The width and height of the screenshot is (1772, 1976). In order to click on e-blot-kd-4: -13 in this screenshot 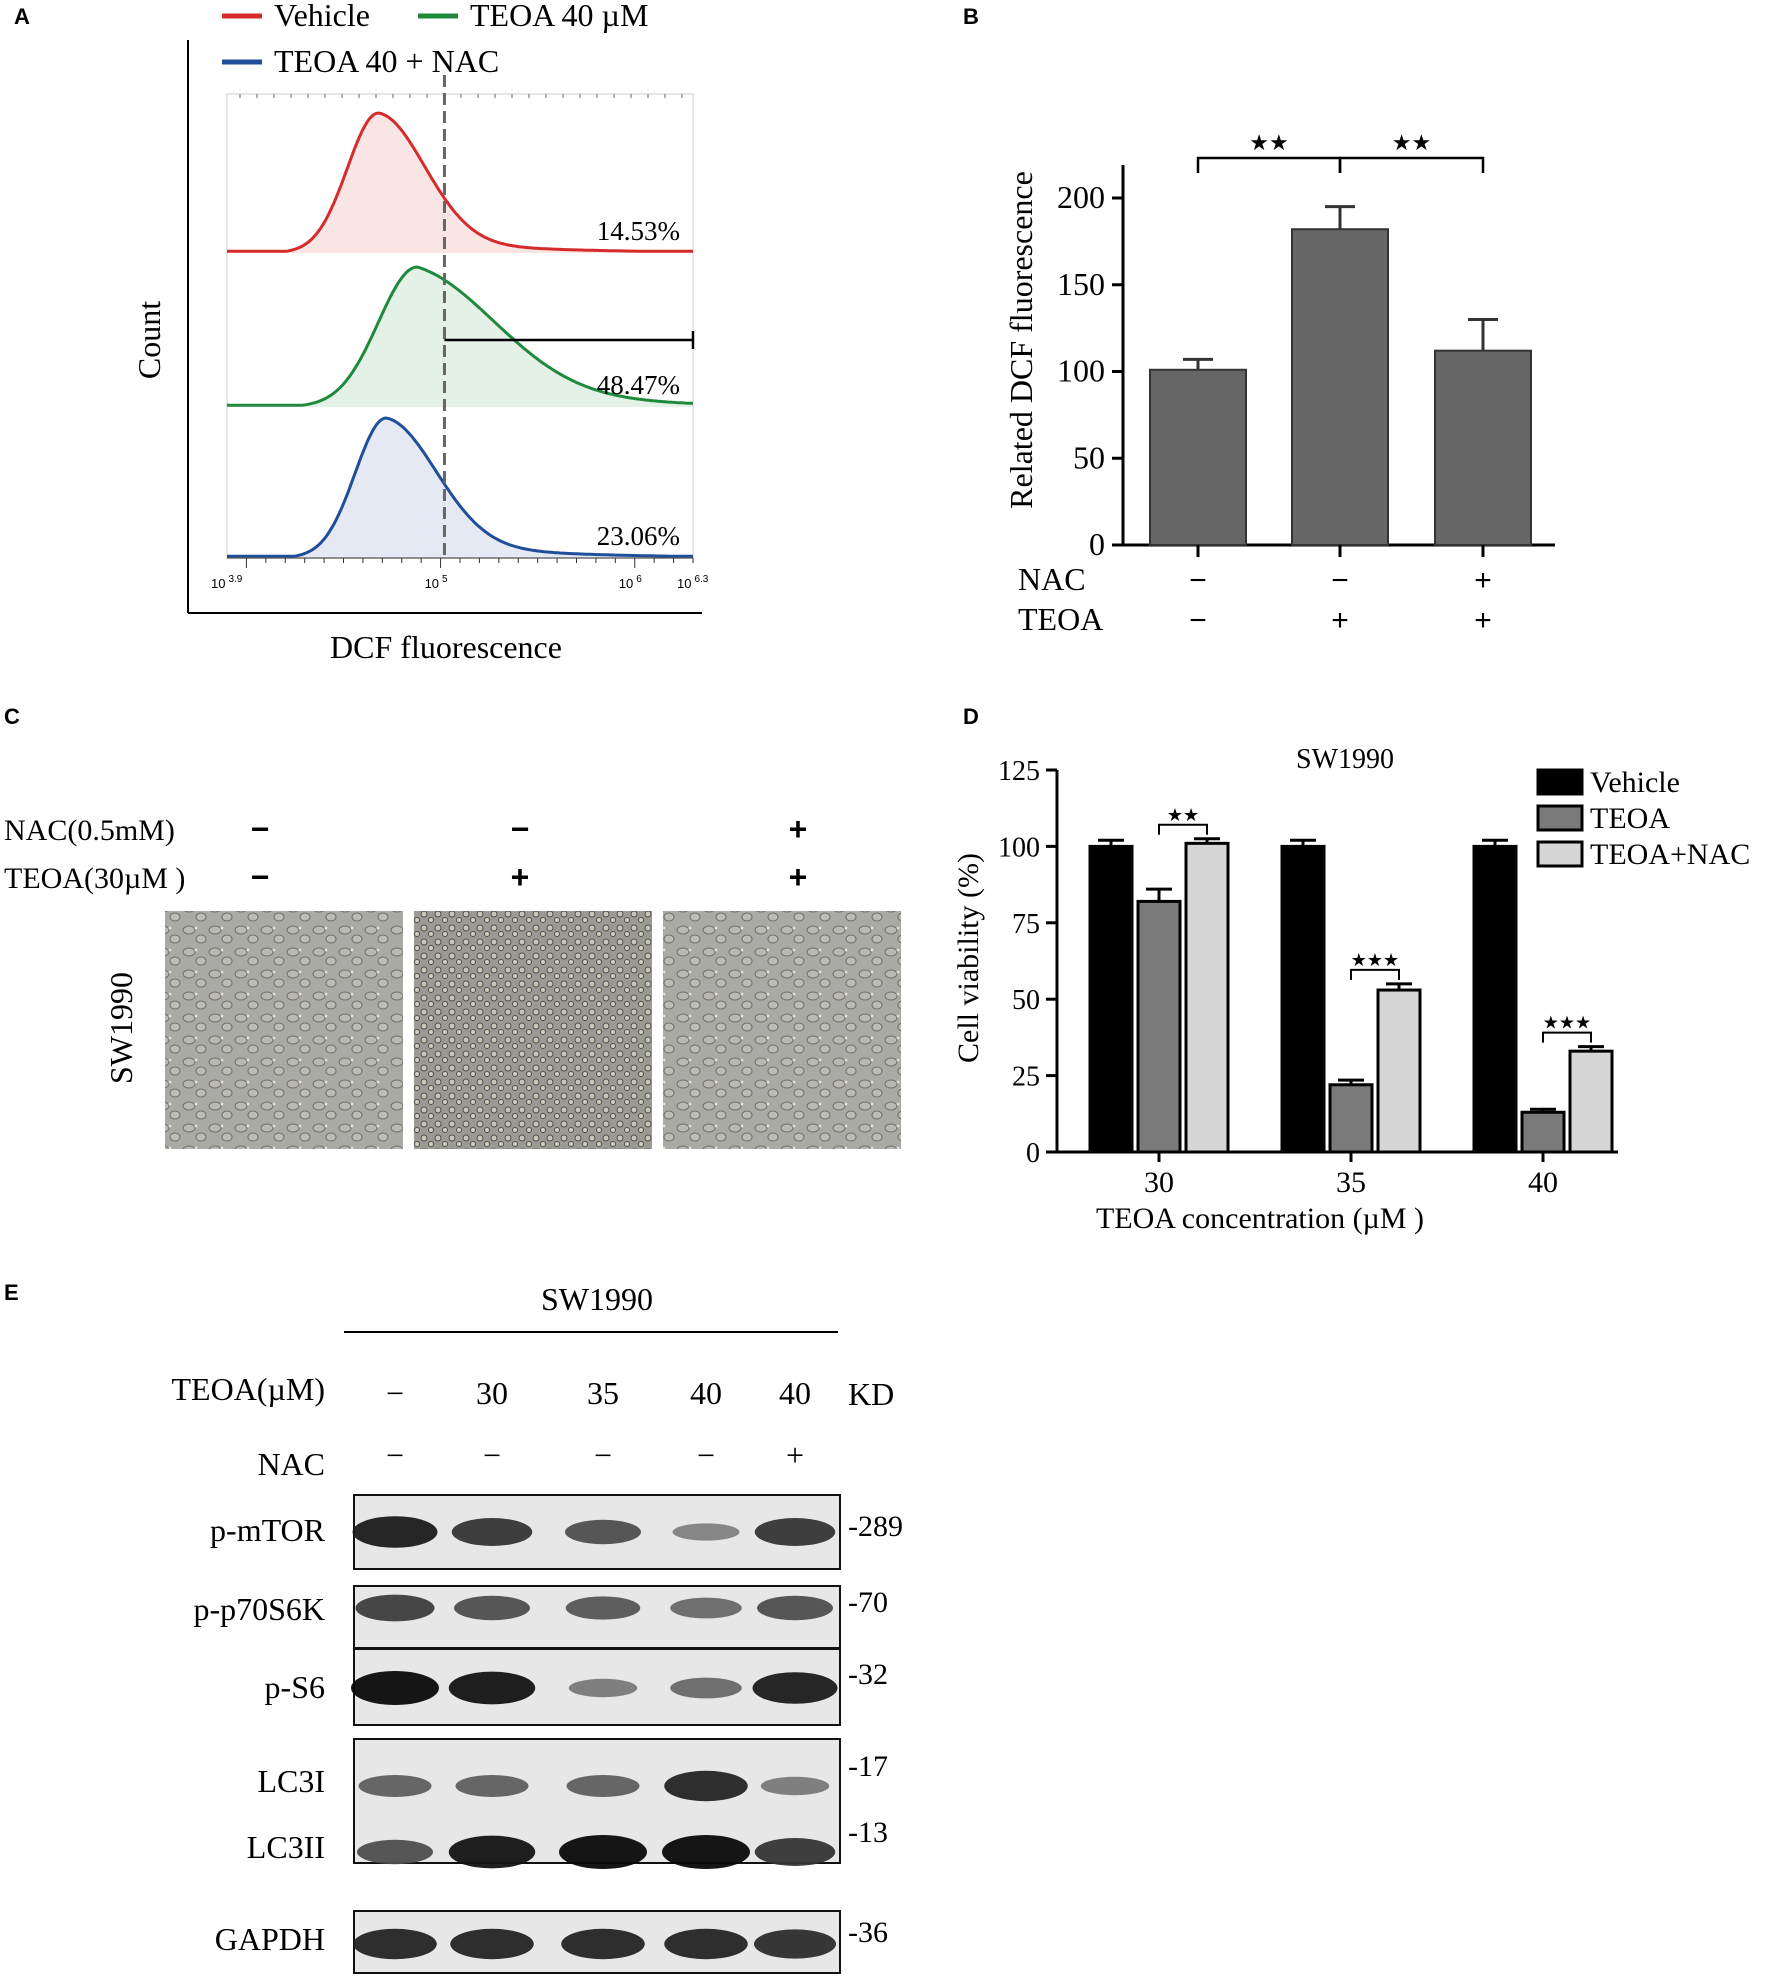, I will do `click(868, 1832)`.